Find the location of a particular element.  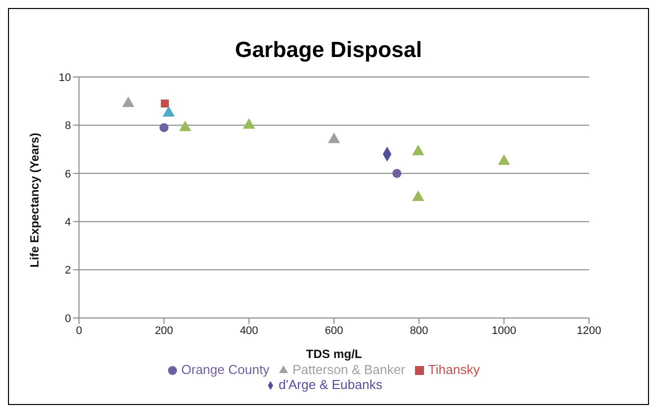

x-tick-label: 0 is located at coordinates (79, 330).